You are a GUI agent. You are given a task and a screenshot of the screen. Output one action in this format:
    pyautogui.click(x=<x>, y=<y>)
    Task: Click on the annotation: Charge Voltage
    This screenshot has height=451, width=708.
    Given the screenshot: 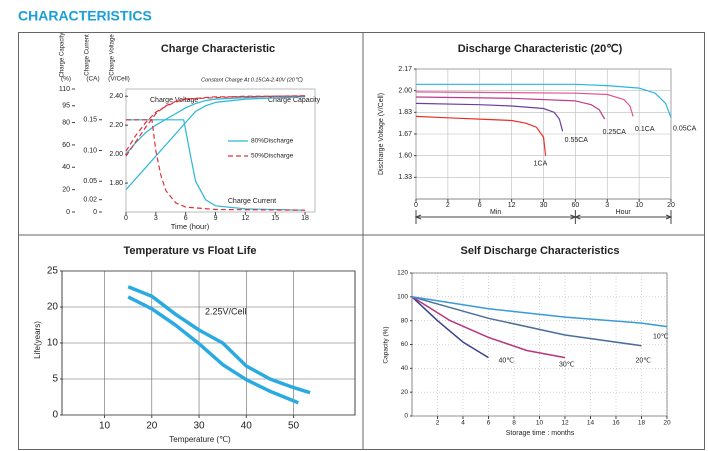 What is the action you would take?
    pyautogui.click(x=174, y=100)
    